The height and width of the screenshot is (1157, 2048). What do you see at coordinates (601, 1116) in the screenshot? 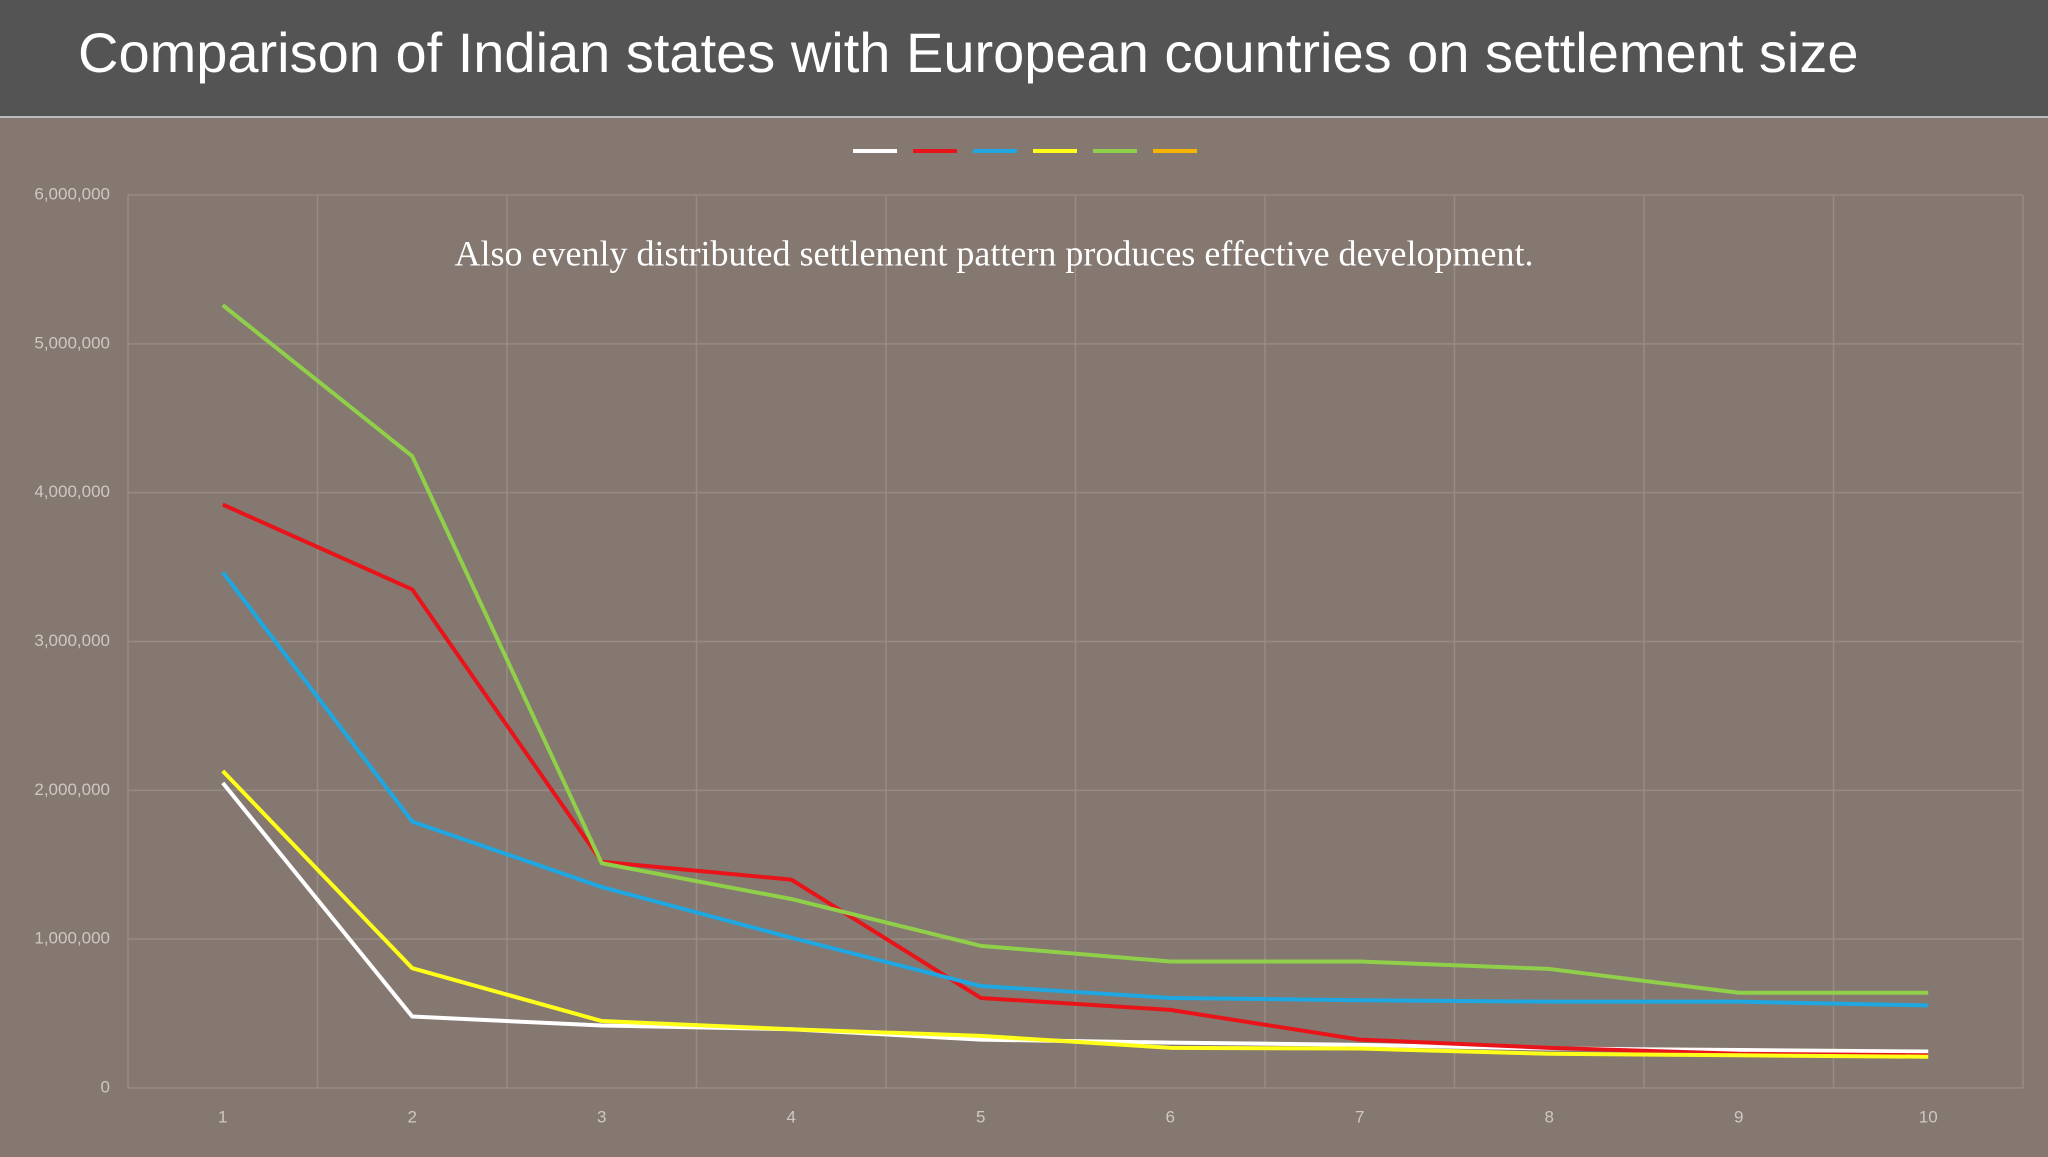
I see `x-tick-label: 3` at bounding box center [601, 1116].